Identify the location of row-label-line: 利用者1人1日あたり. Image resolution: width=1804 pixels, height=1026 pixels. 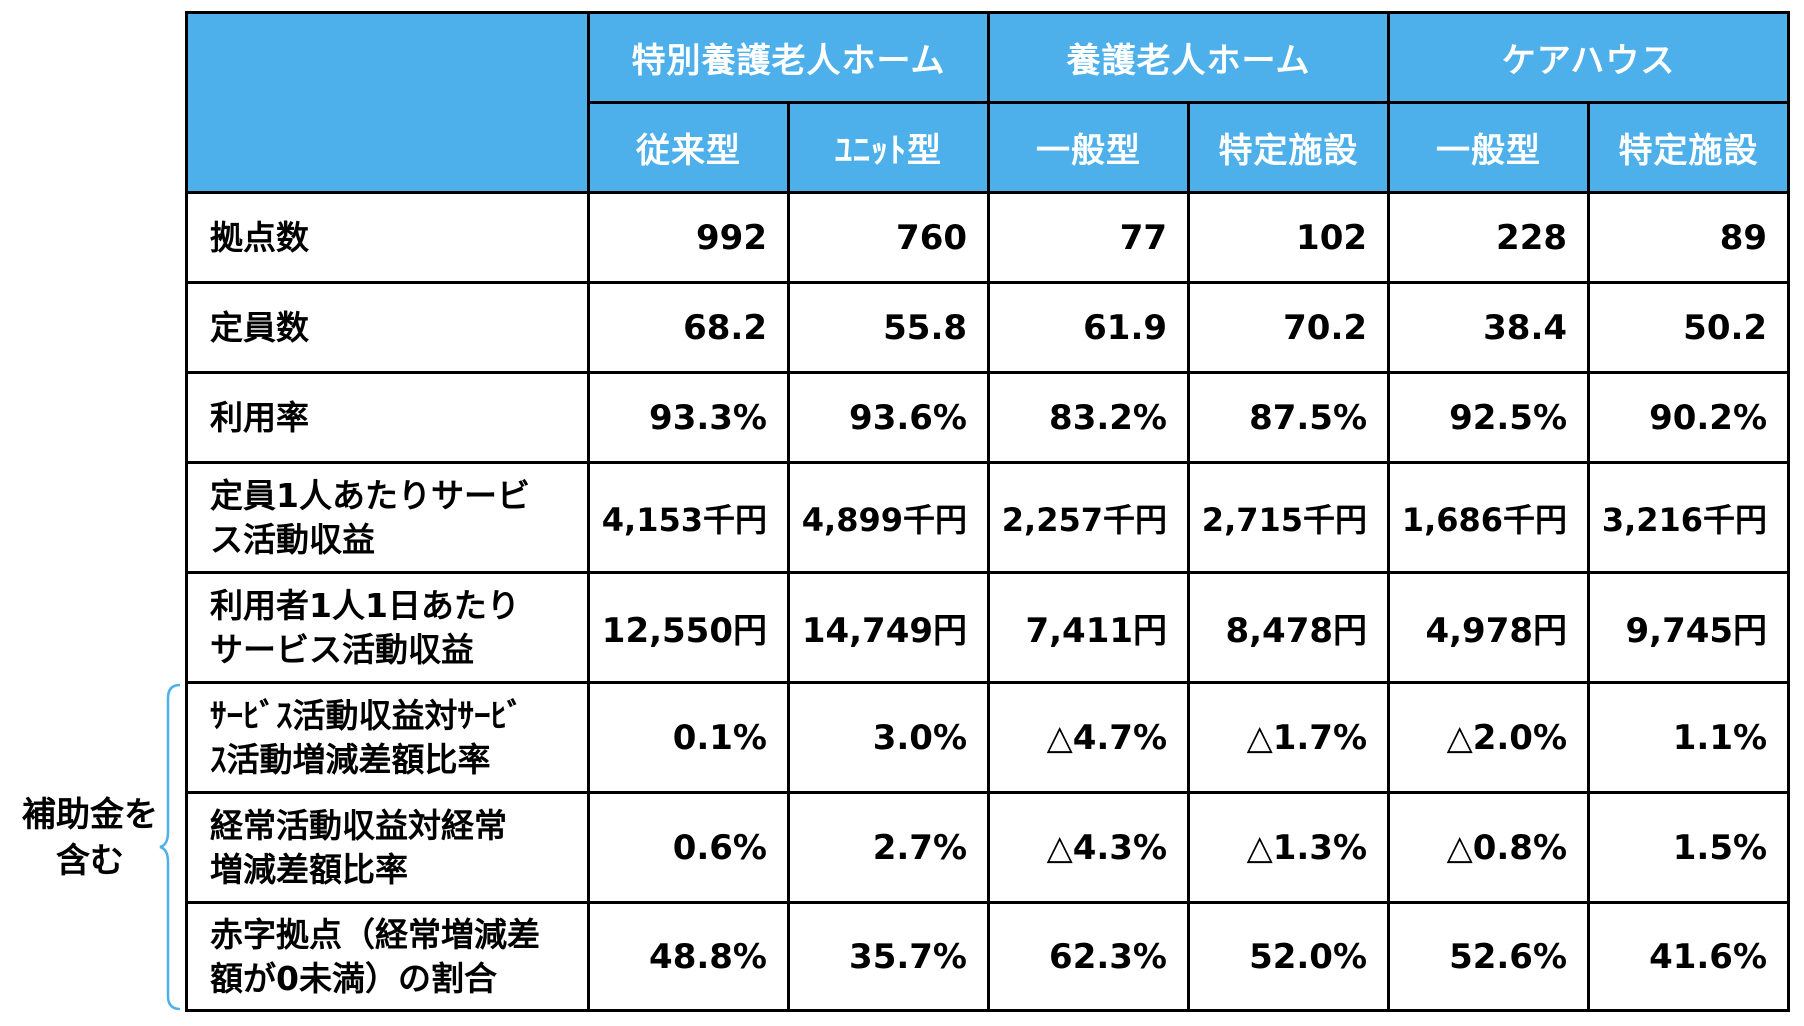
(365, 605).